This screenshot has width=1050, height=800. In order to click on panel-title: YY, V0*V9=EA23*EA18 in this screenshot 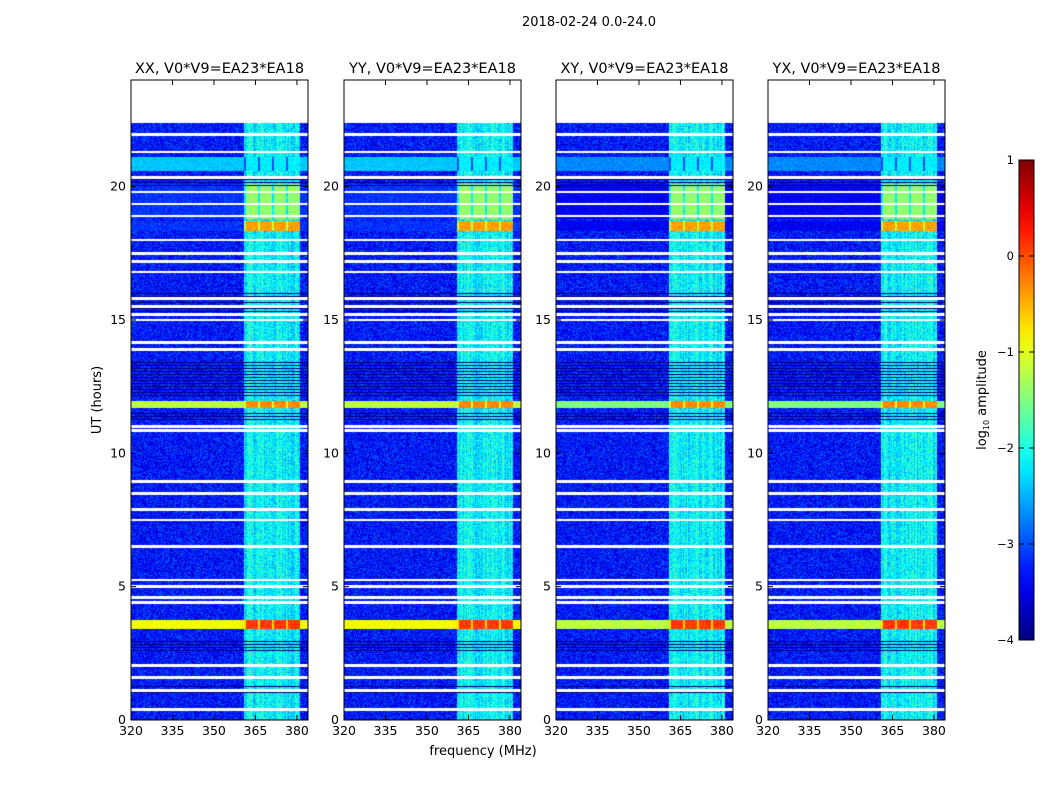, I will do `click(432, 69)`.